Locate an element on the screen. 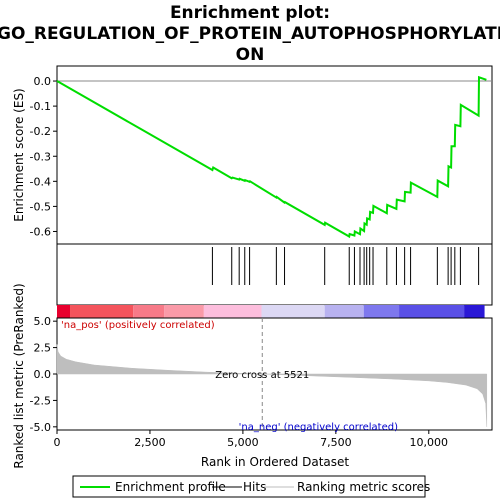  rank-y-axis-label: Ranked list metric (PreRanked) is located at coordinates (19, 375).